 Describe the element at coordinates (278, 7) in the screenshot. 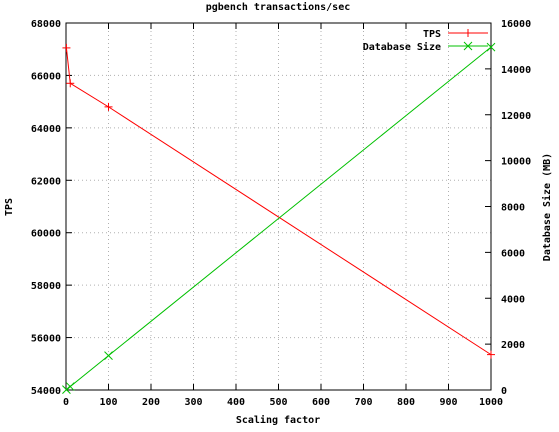

I see `chart-title: pgbench transactions/sec` at that location.